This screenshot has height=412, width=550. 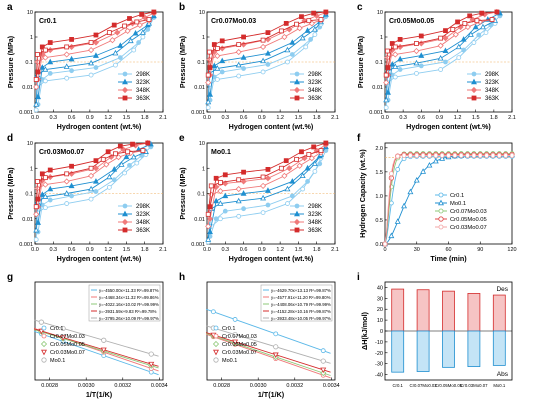 I want to click on y-tick-label: 10, so click(x=202, y=13).